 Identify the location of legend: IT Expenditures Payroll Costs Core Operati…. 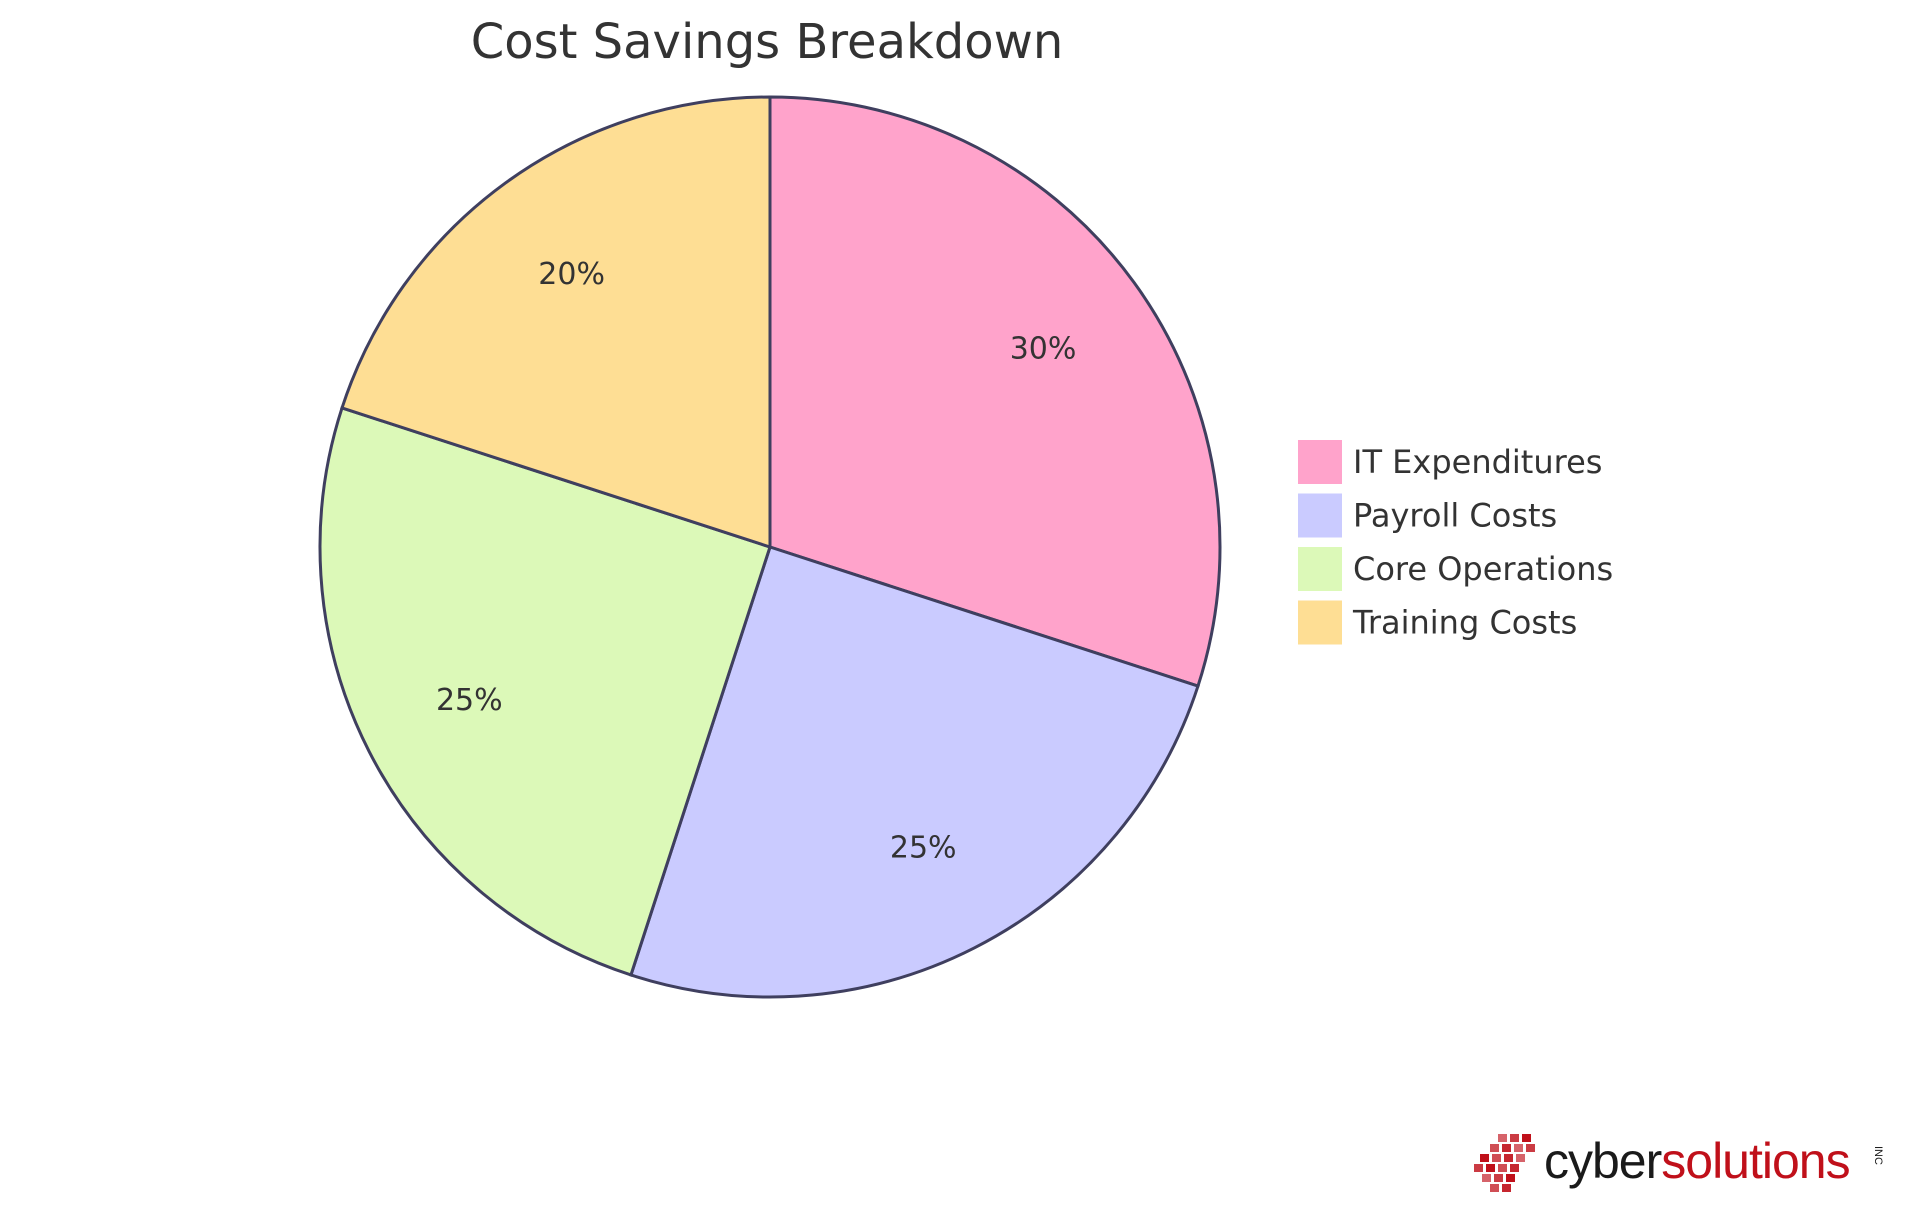
(1454, 542).